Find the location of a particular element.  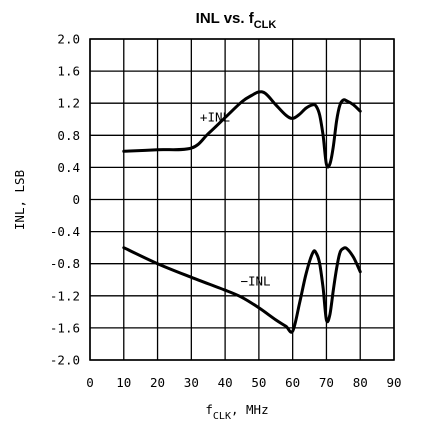

x-tick-label: 70 is located at coordinates (326, 382).